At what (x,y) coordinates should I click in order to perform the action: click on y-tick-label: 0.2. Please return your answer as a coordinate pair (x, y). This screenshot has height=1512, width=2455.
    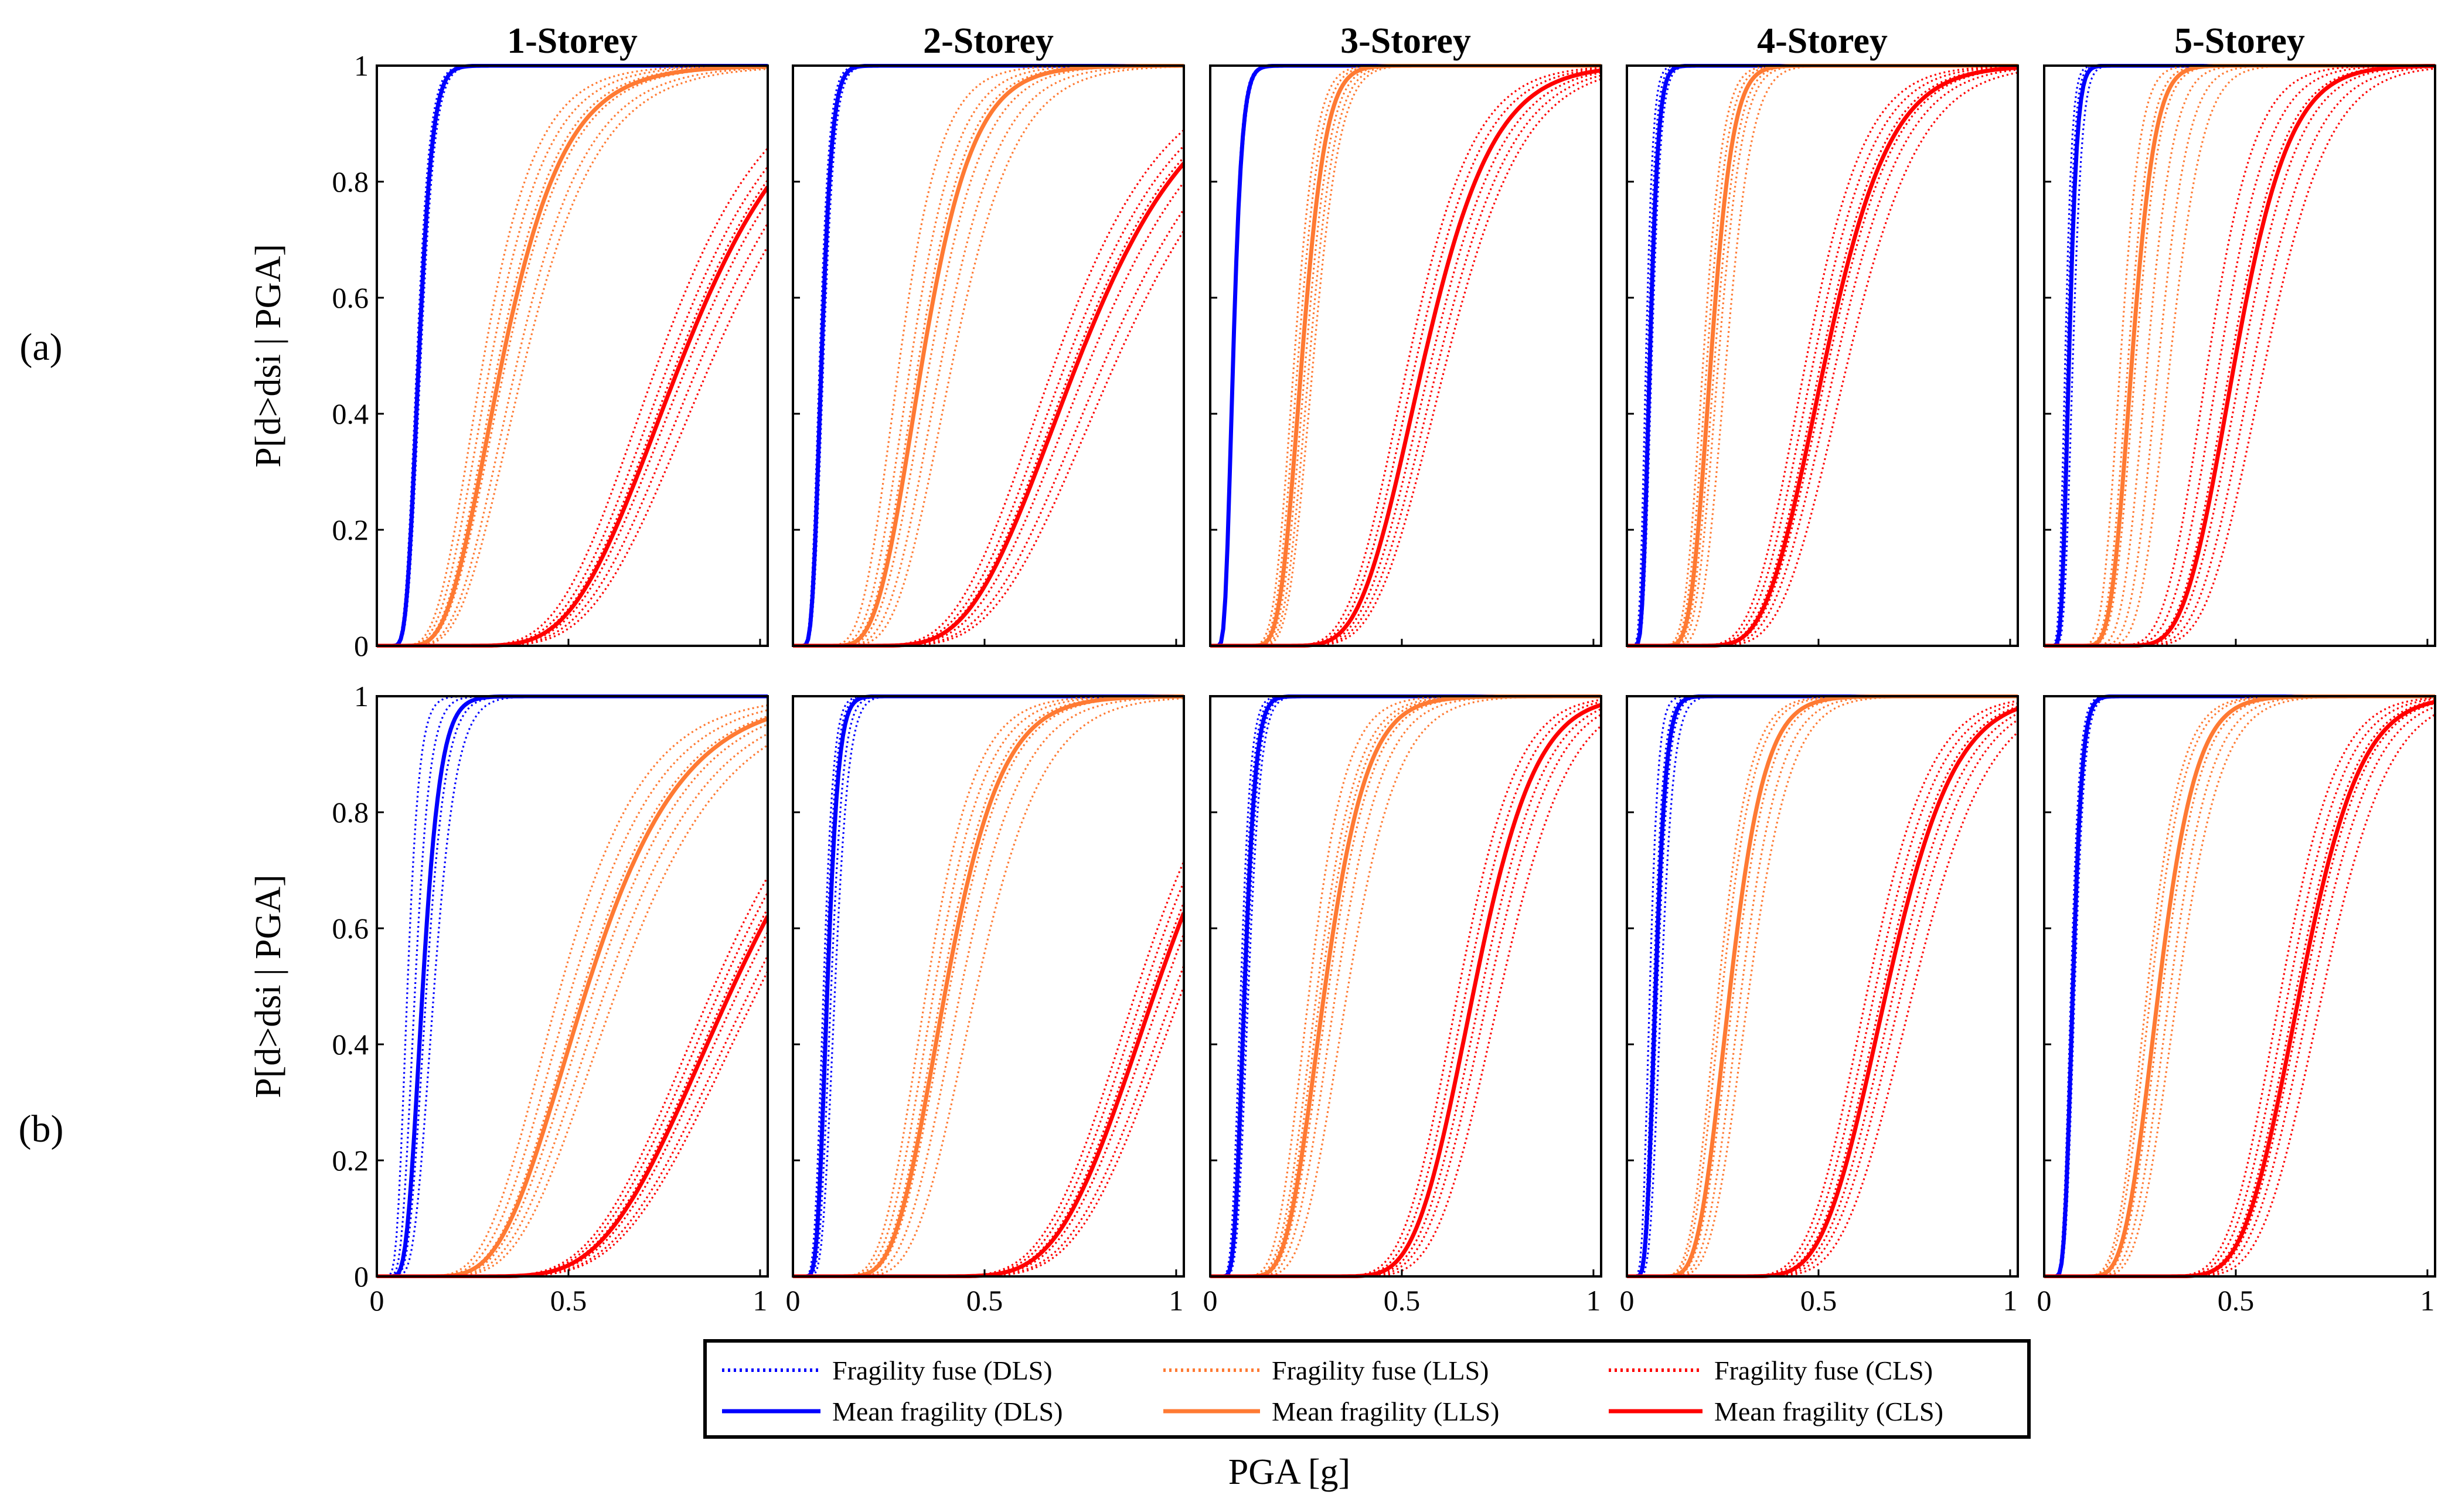
    Looking at the image, I should click on (350, 1160).